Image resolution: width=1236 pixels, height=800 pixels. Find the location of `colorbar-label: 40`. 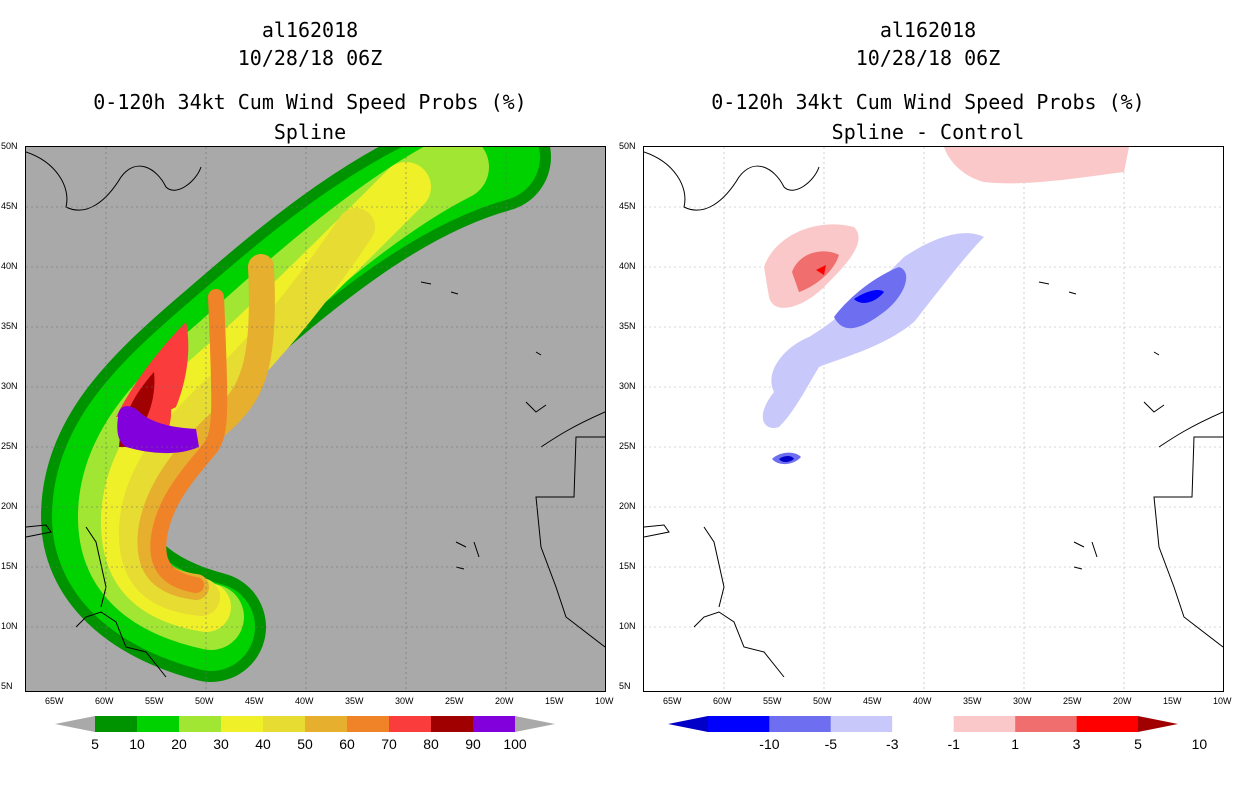

colorbar-label: 40 is located at coordinates (263, 744).